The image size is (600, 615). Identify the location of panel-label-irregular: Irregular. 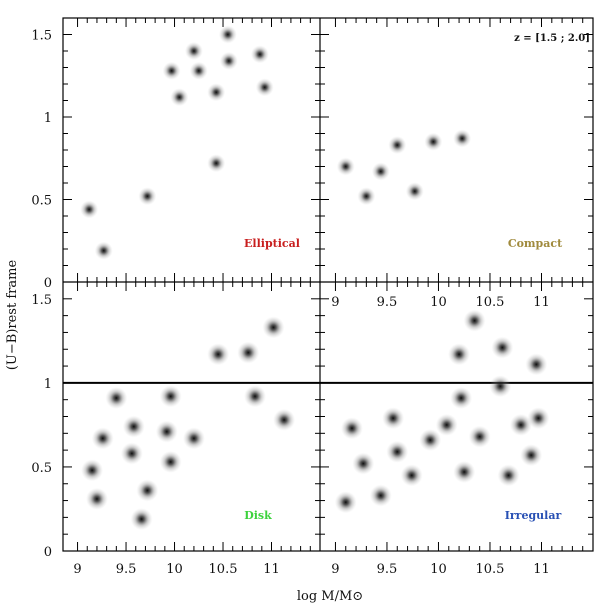
(533, 515).